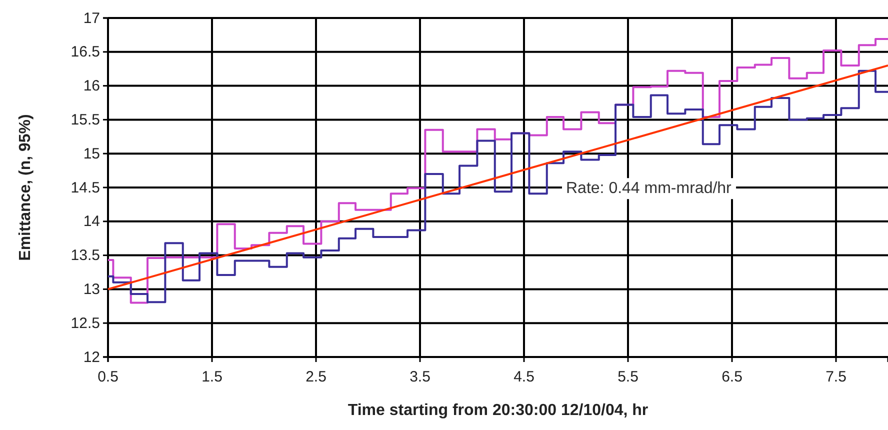  What do you see at coordinates (85, 323) in the screenshot?
I see `y-tick-label: 12.5` at bounding box center [85, 323].